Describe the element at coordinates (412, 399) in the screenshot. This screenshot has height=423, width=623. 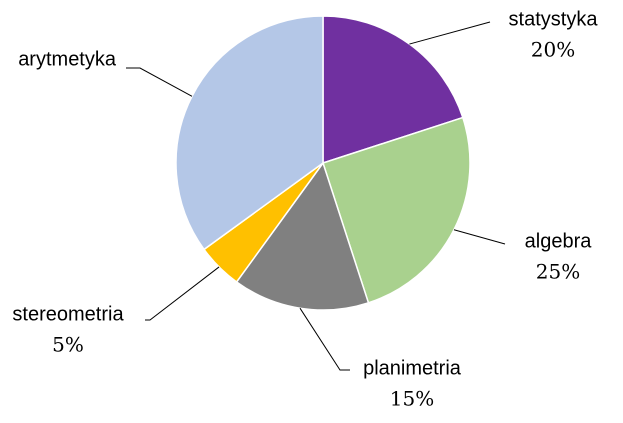
I see `value-label: 15%` at that location.